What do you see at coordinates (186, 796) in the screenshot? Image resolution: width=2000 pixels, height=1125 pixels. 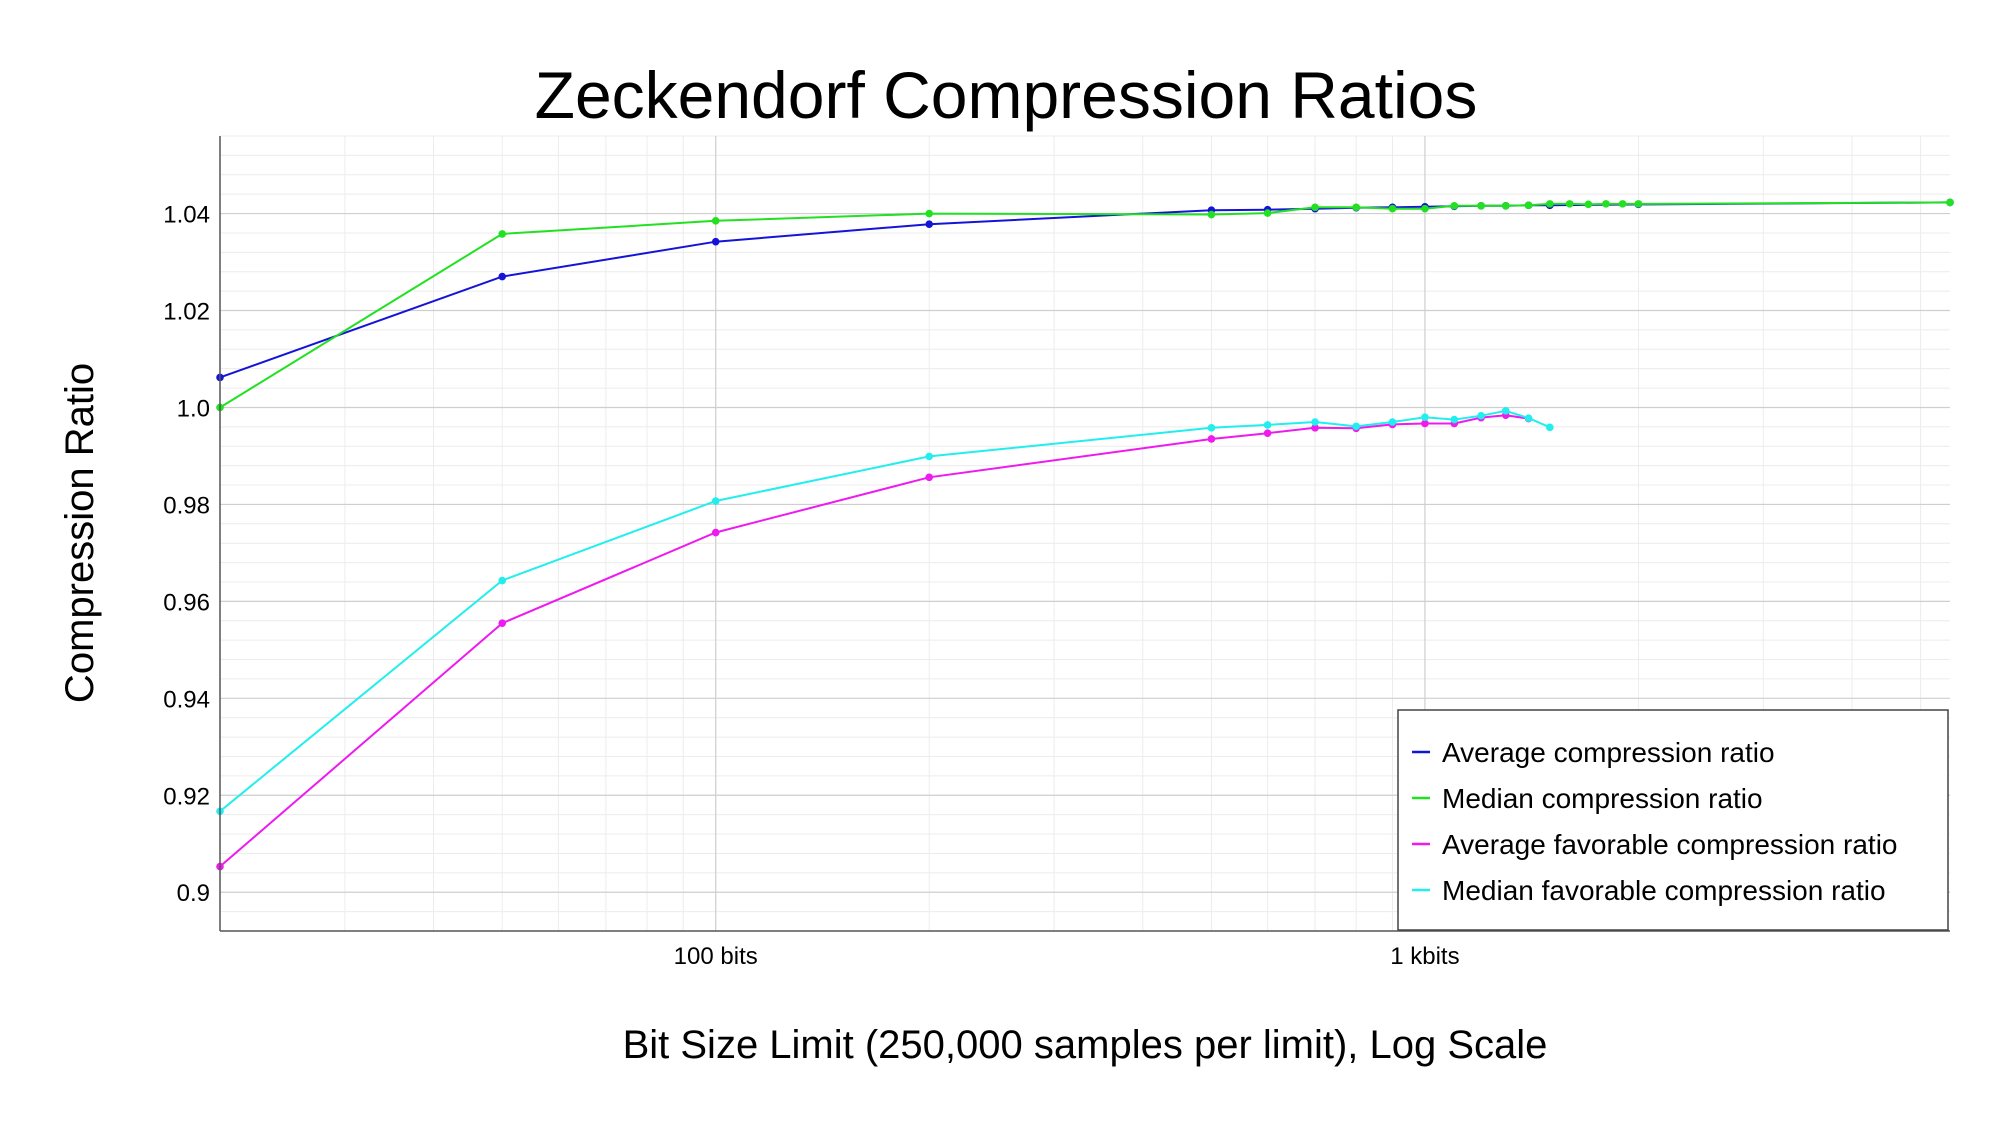 I see `y-tick-label: 0.92` at bounding box center [186, 796].